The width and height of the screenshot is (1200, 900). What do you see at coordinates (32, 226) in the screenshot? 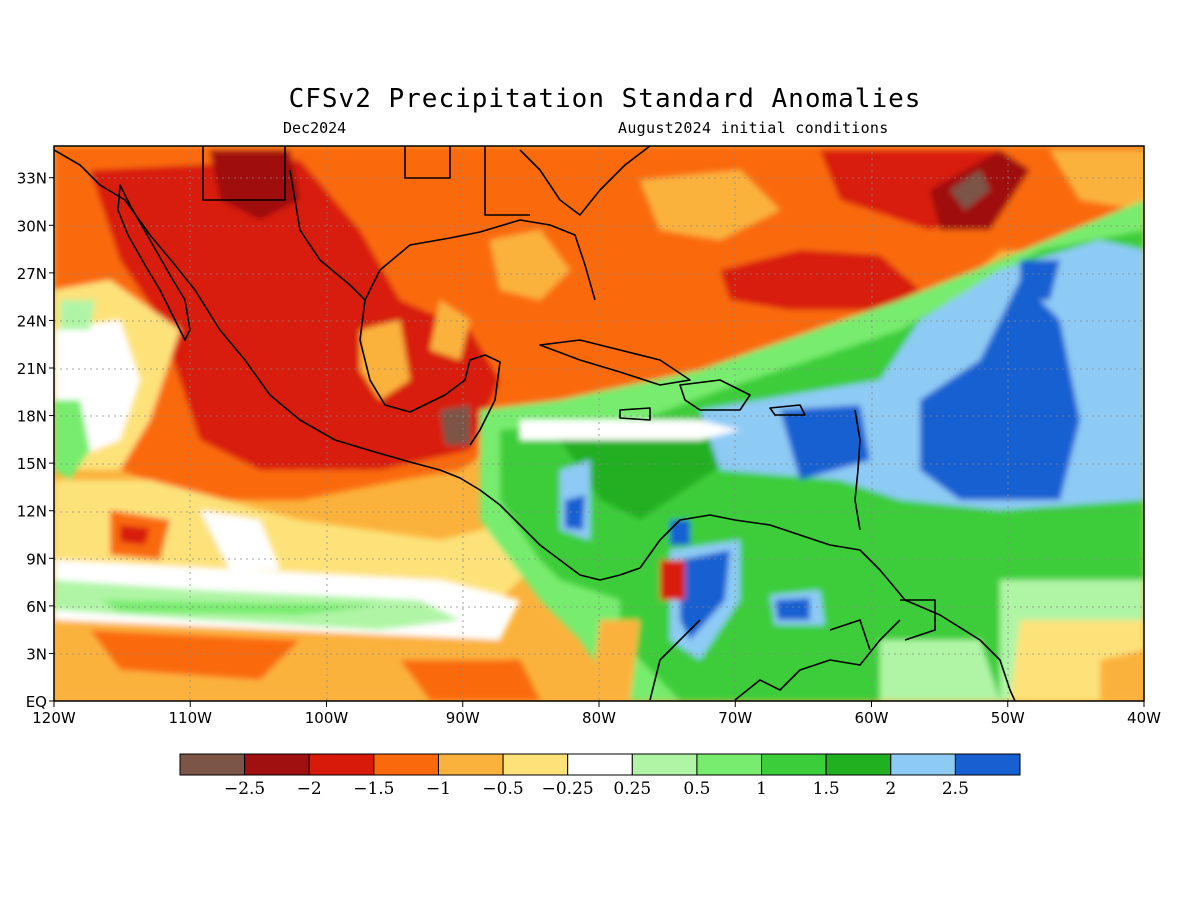
I see `lat-tick-label: 30N` at bounding box center [32, 226].